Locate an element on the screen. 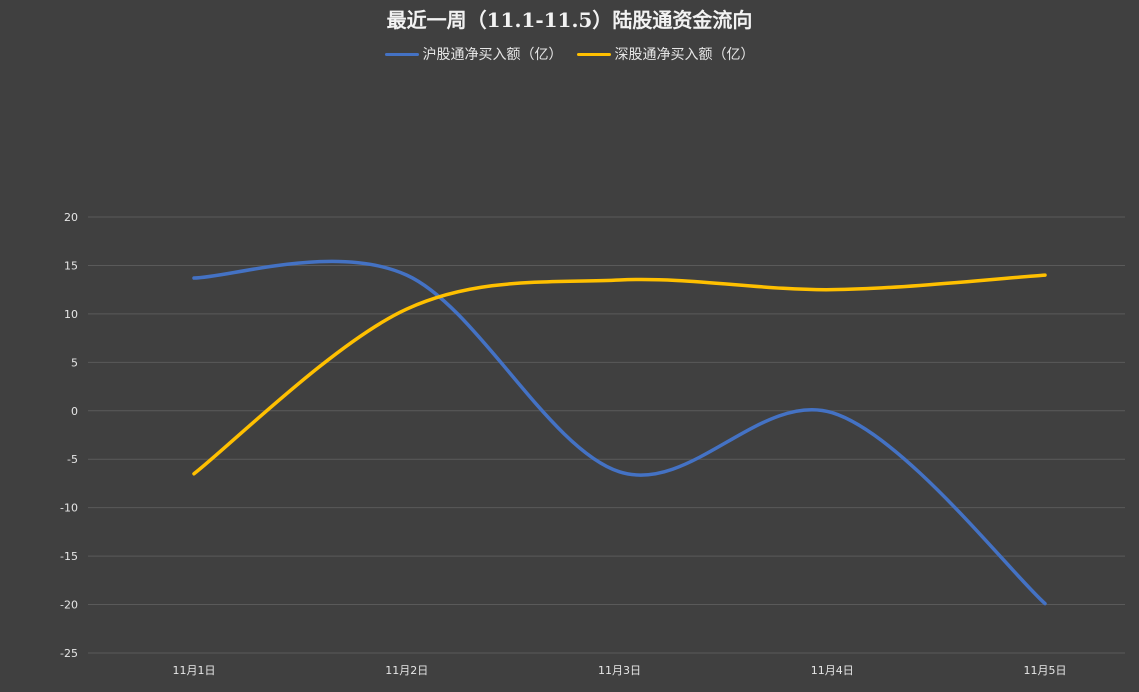  legend-swatch-sh is located at coordinates (401, 54).